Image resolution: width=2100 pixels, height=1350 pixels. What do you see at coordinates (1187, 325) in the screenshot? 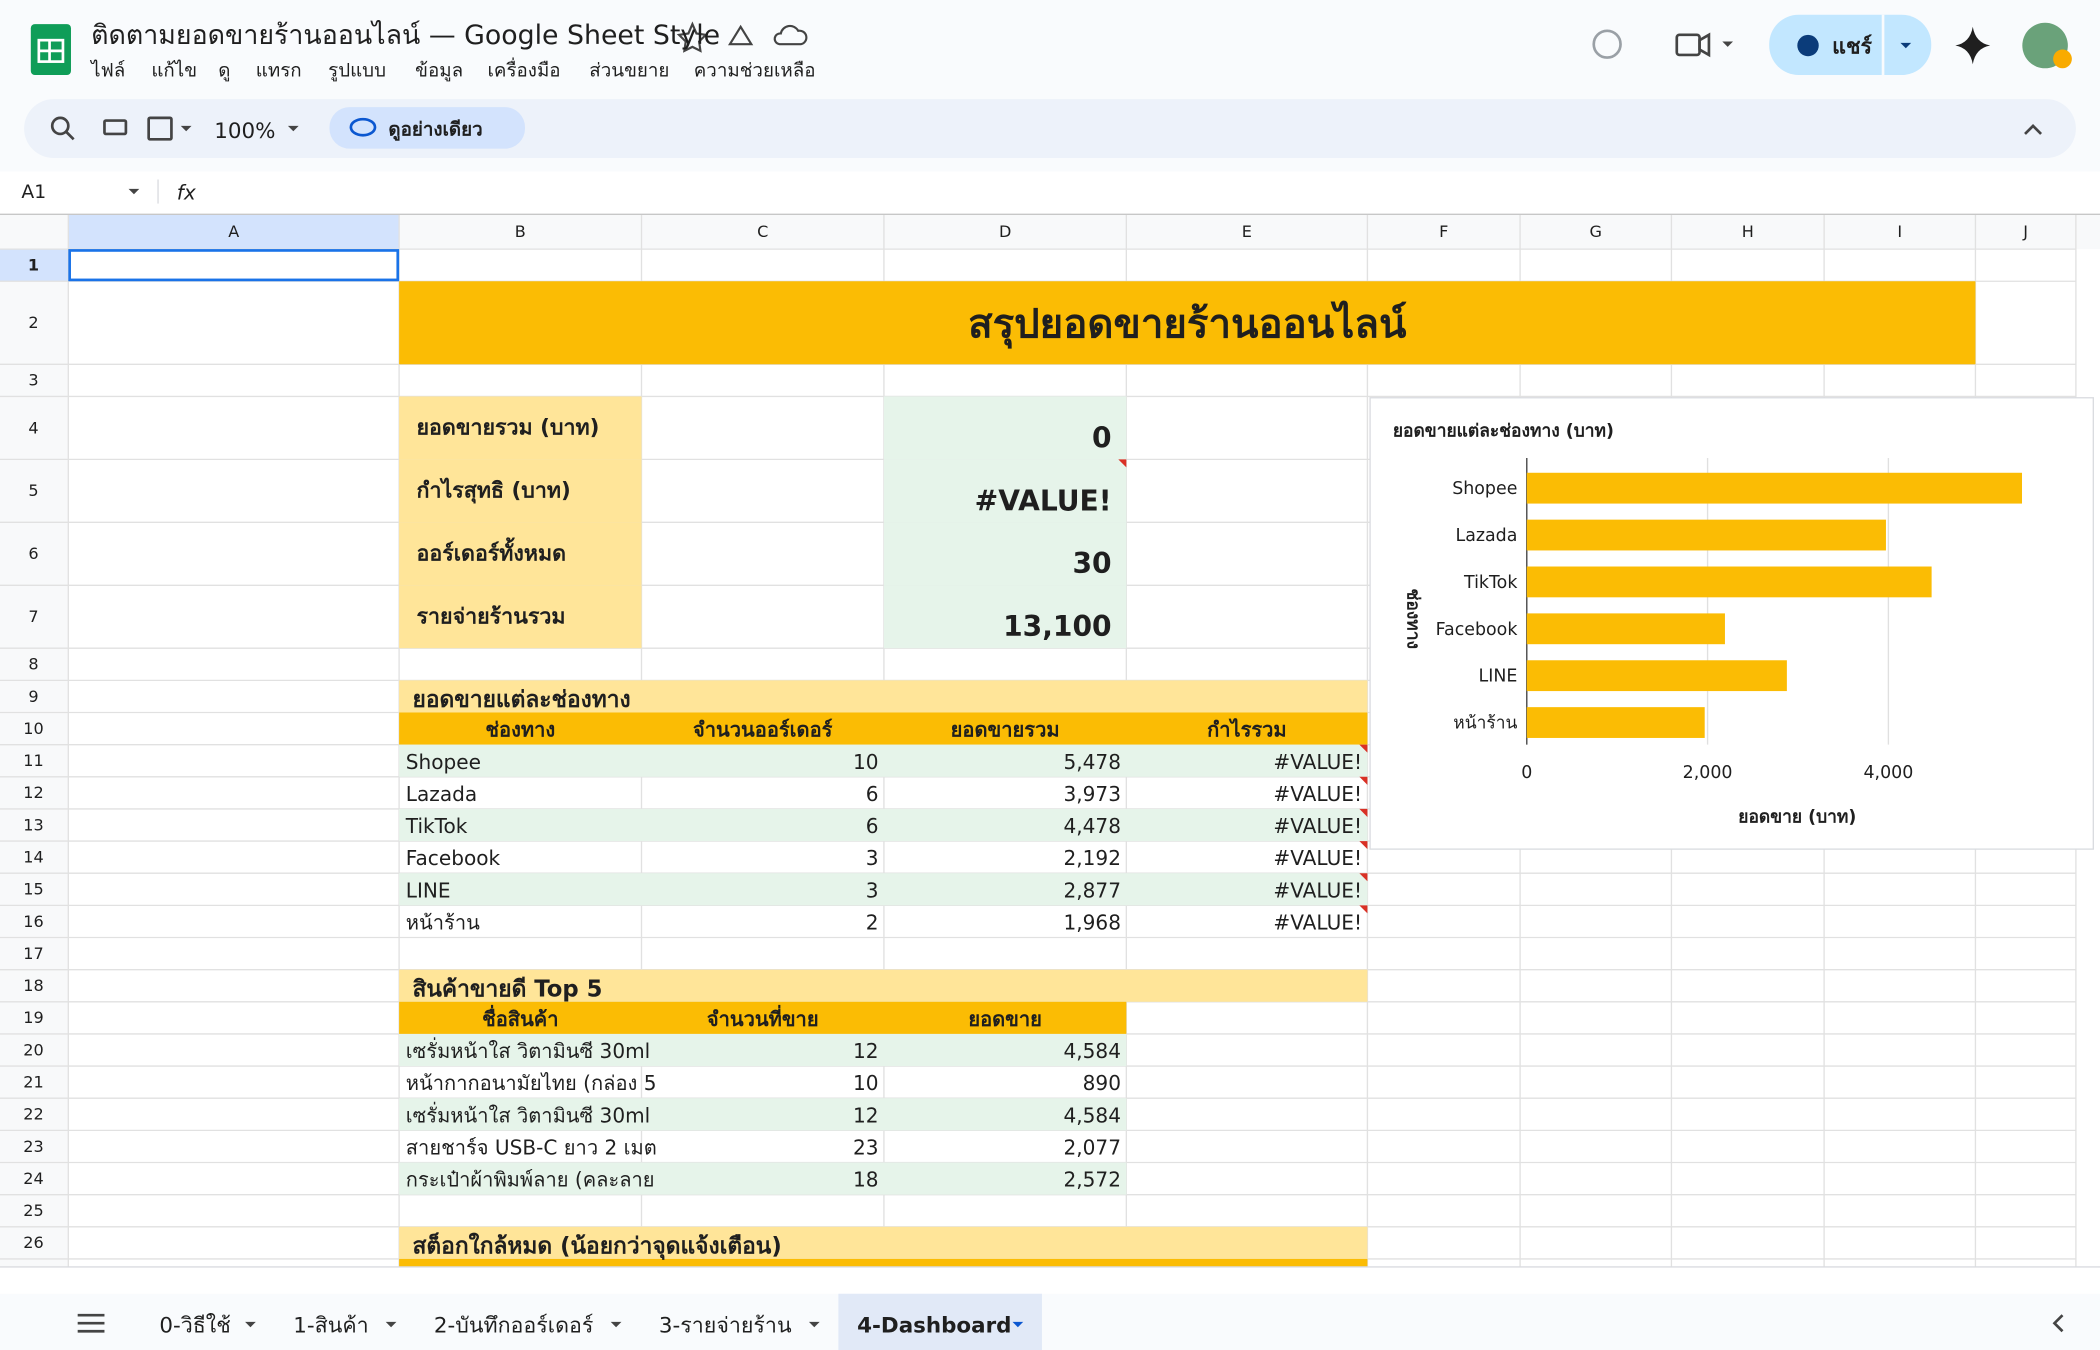
I see `sheet-title: สรุปยอดขายร้านออนไลน์` at bounding box center [1187, 325].